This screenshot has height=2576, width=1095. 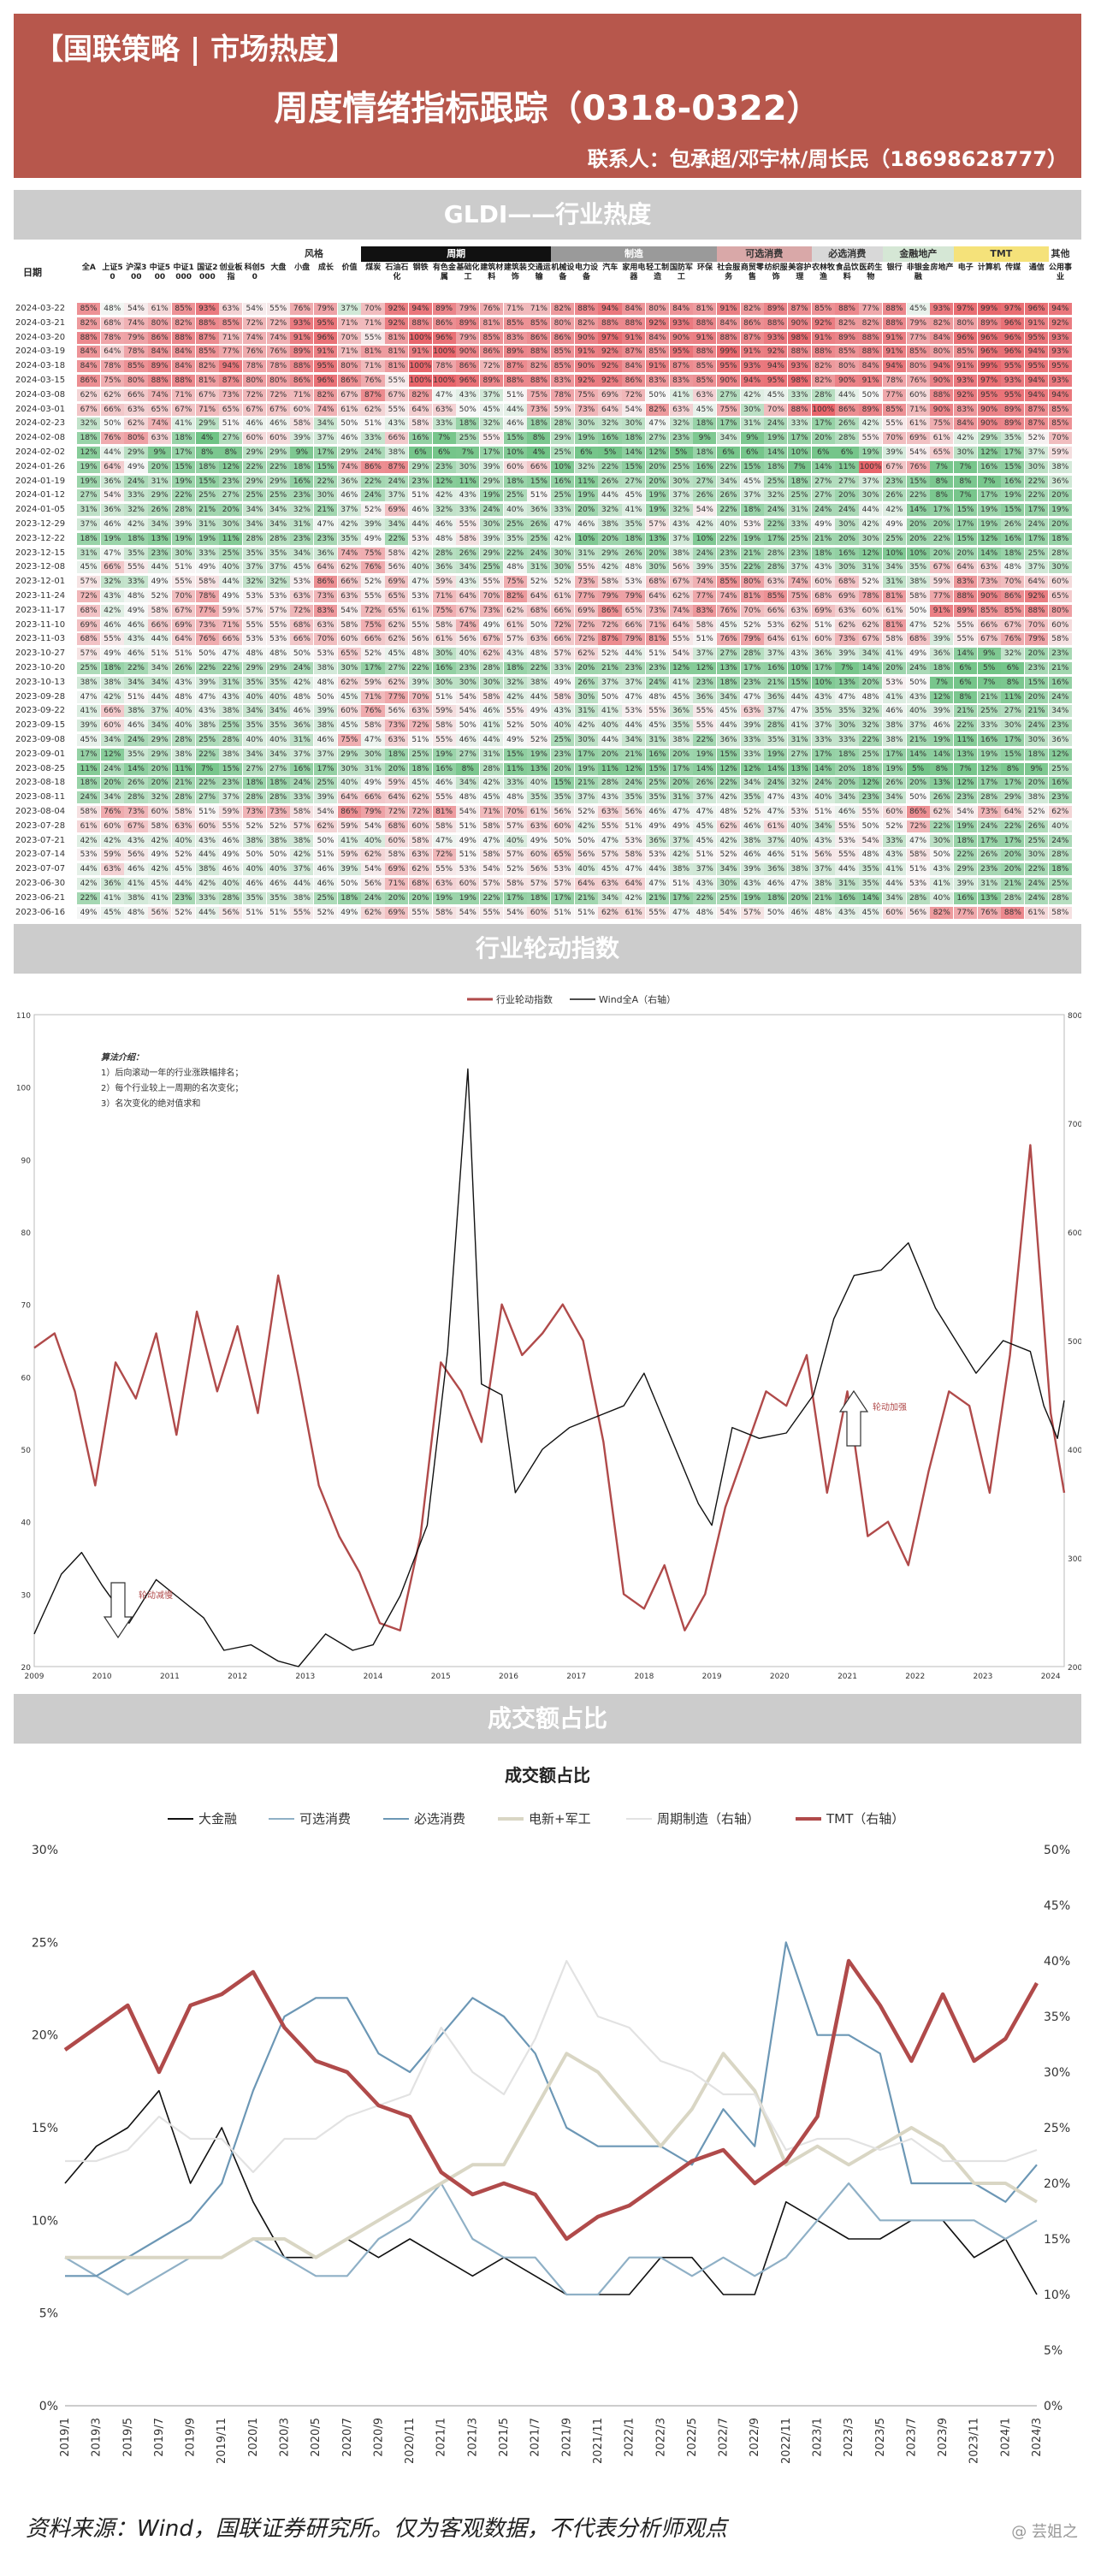 What do you see at coordinates (1057, 1962) in the screenshot?
I see `turnover-y-right-tick: 40%` at bounding box center [1057, 1962].